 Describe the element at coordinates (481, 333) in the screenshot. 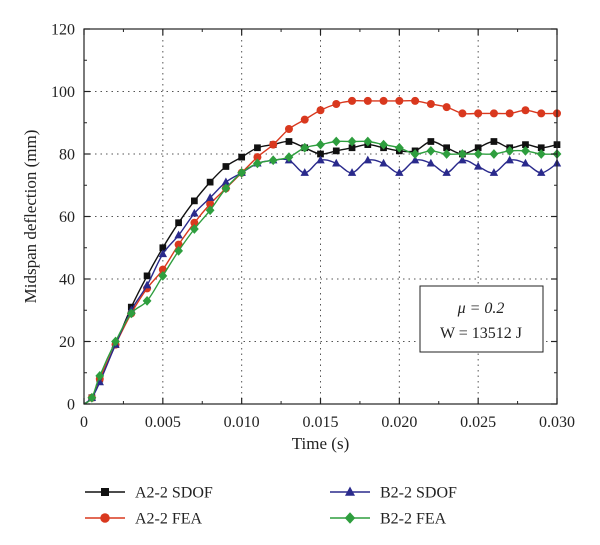

I see `annotation-energy: W = 13512 J` at that location.